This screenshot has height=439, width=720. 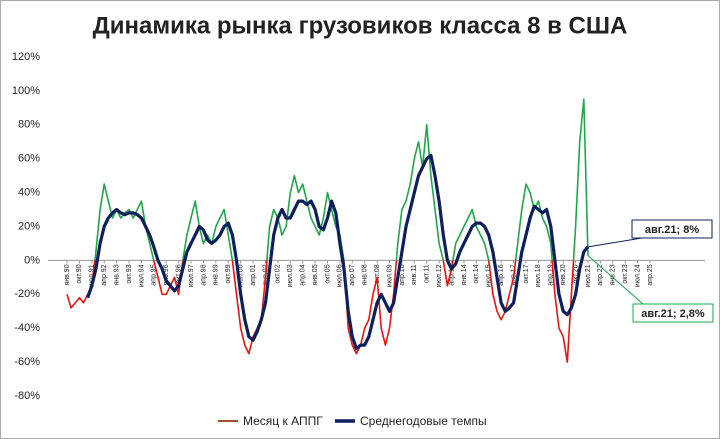 I want to click on x-tick-label: янв.11, so click(x=414, y=274).